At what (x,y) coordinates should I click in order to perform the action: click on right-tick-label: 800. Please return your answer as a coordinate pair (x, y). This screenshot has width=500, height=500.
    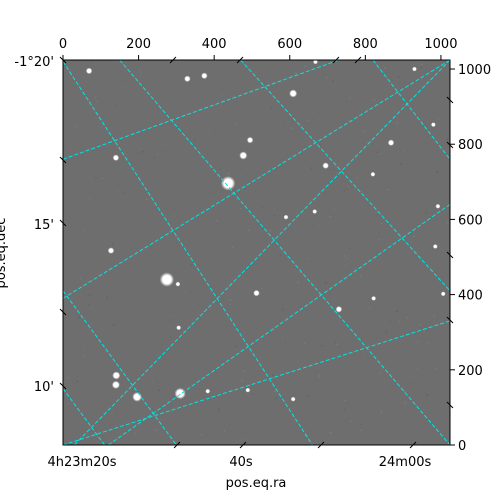
    Looking at the image, I should click on (470, 145).